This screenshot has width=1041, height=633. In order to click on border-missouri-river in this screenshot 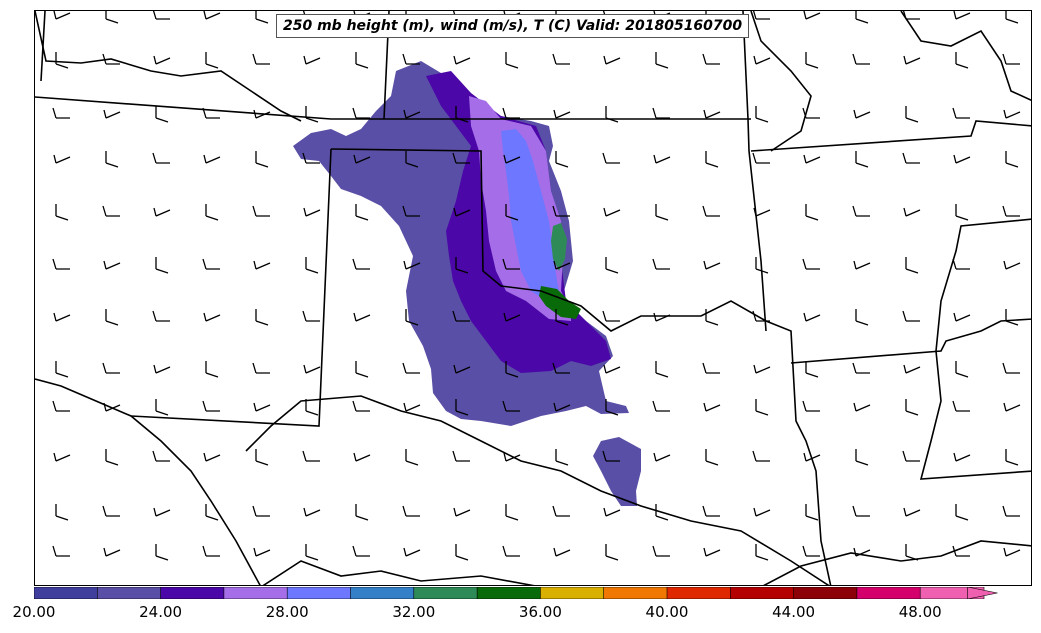, I will do `click(781, 81)`.